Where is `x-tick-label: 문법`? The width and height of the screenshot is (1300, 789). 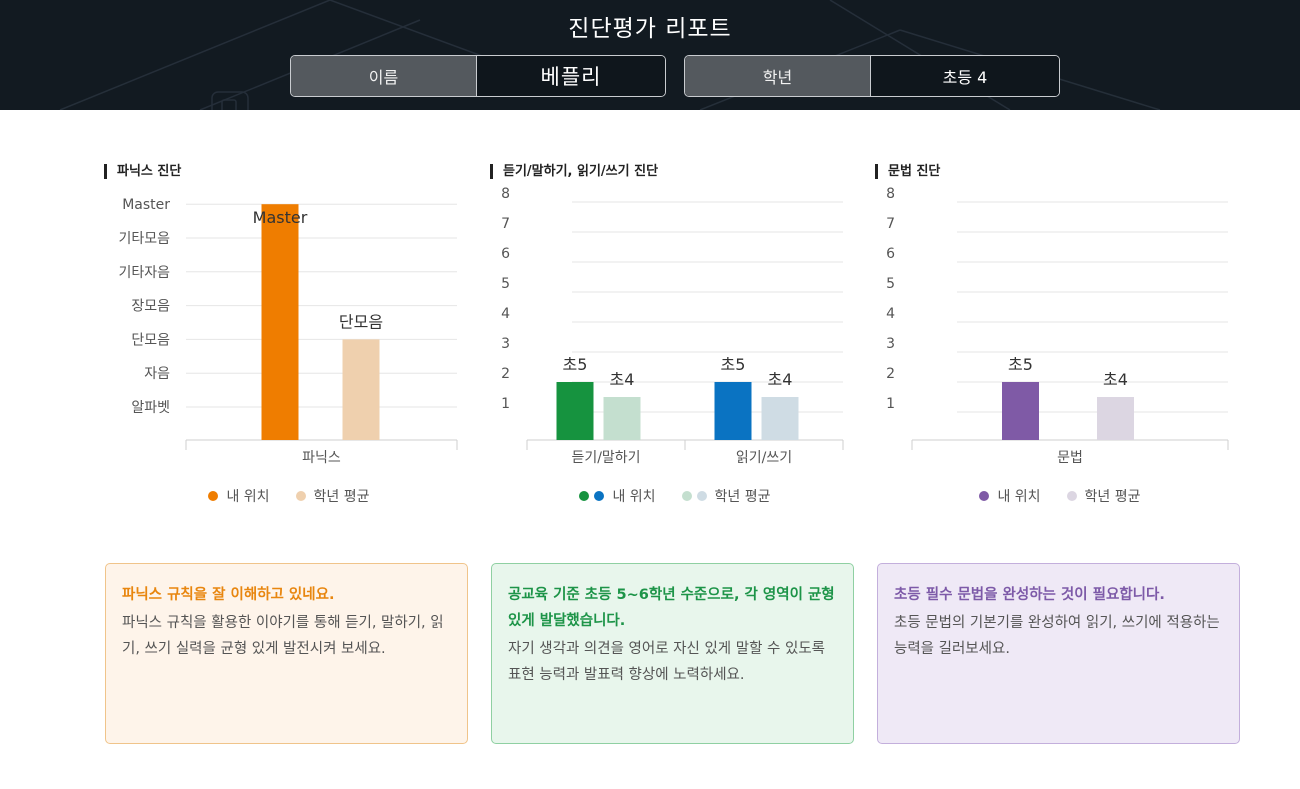
x-tick-label: 문법 is located at coordinates (1070, 458).